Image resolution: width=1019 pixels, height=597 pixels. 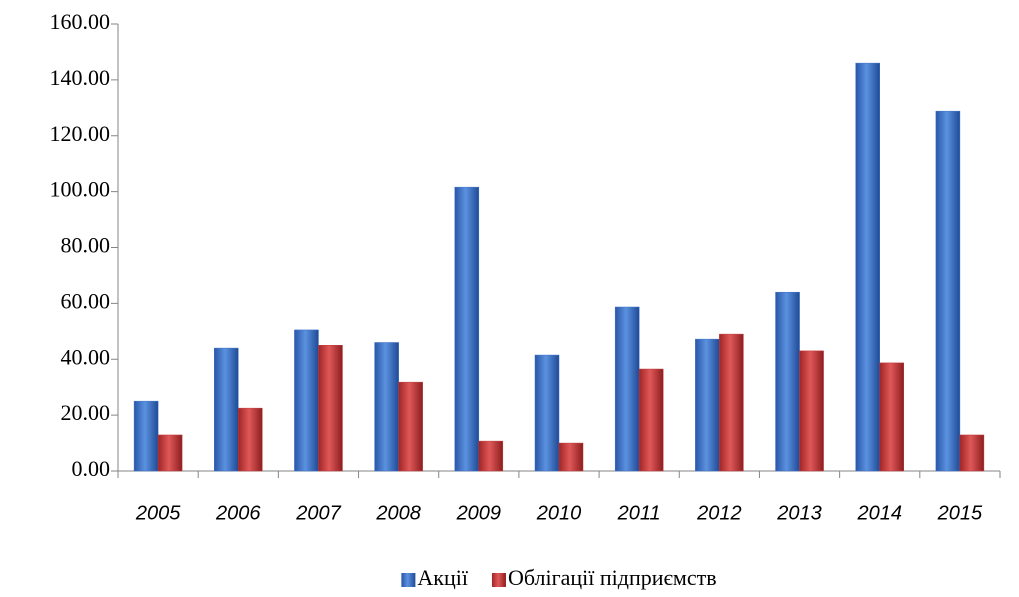 I want to click on x-tick-label: 2005, so click(x=158, y=513).